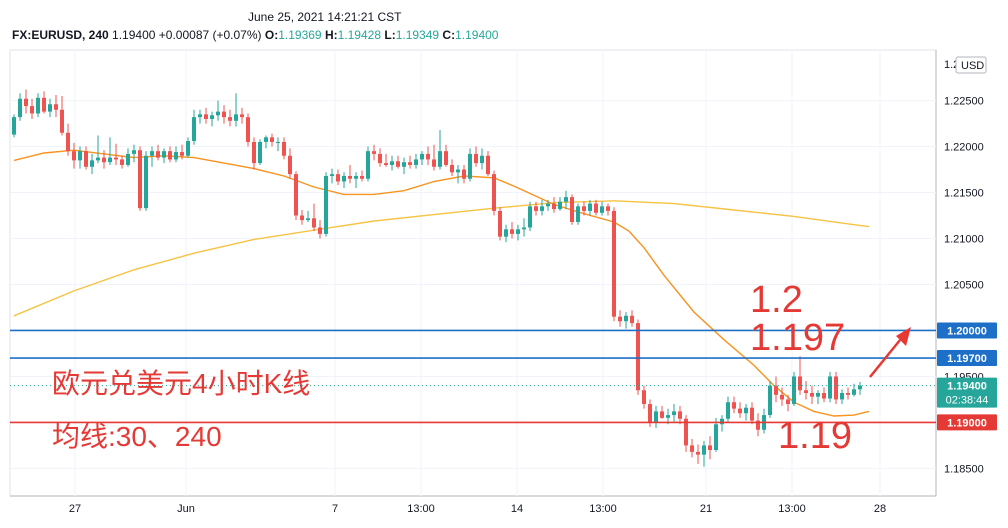  Describe the element at coordinates (951, 65) in the screenshot. I see `y-tick-label-top: 1.2` at that location.